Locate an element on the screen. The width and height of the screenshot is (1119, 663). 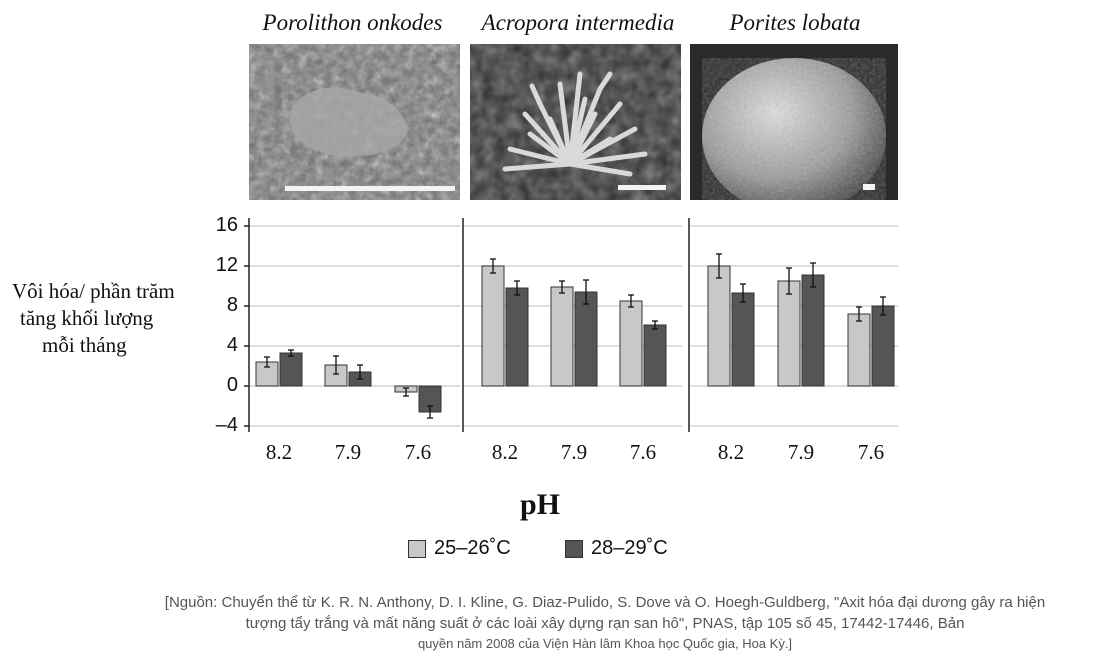
photo-porolithon is located at coordinates (354, 122).